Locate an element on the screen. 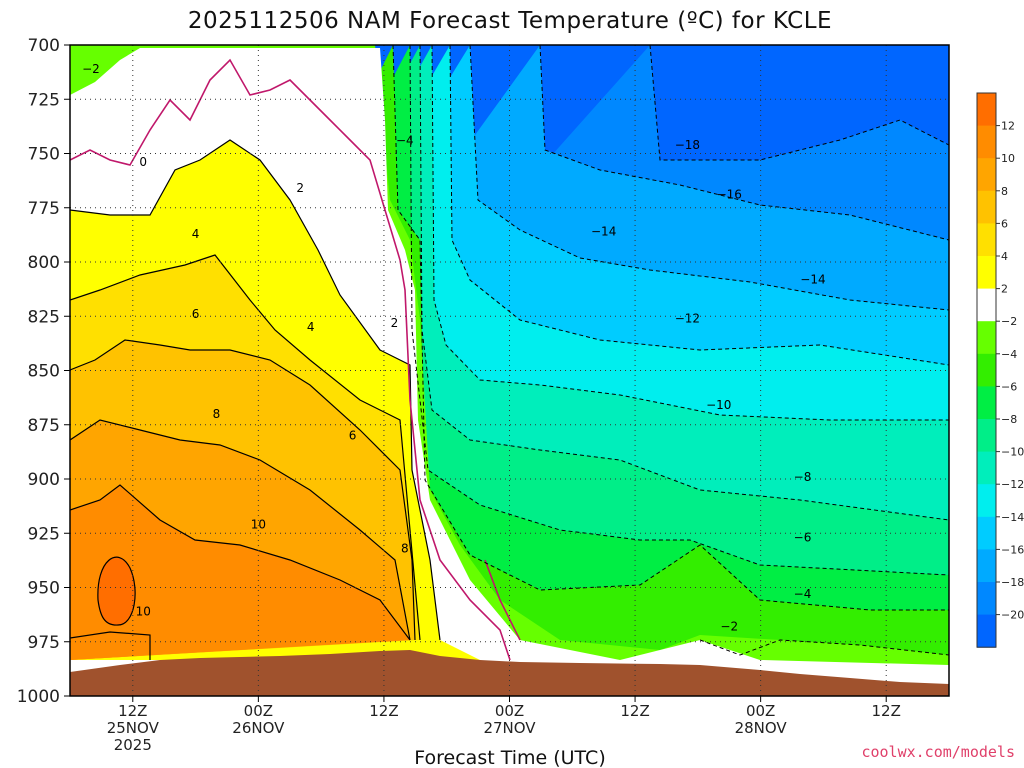 The width and height of the screenshot is (1024, 768). colorbar-frame is located at coordinates (986, 370).